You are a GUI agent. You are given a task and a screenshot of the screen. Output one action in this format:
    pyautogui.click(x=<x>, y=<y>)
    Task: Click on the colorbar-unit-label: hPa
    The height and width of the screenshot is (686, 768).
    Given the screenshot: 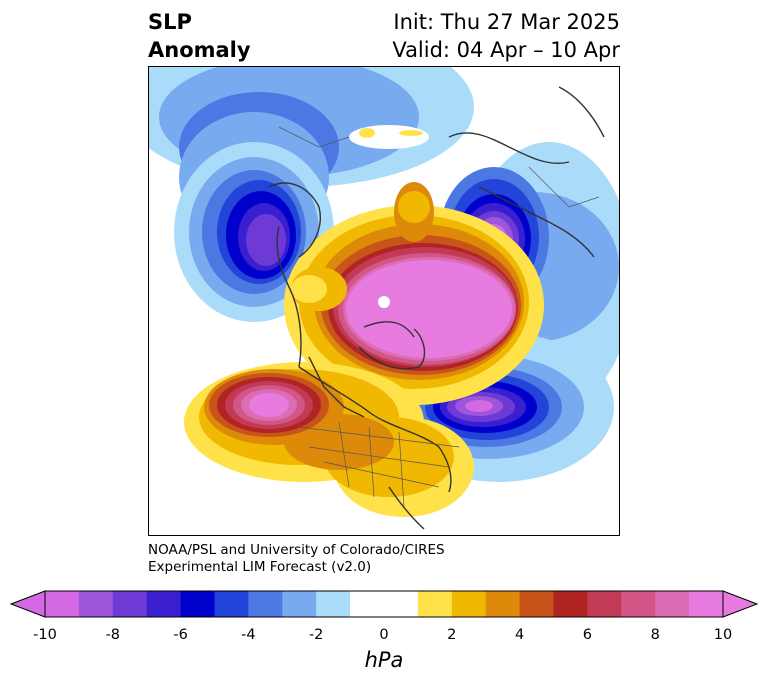 What is the action you would take?
    pyautogui.click(x=384, y=660)
    